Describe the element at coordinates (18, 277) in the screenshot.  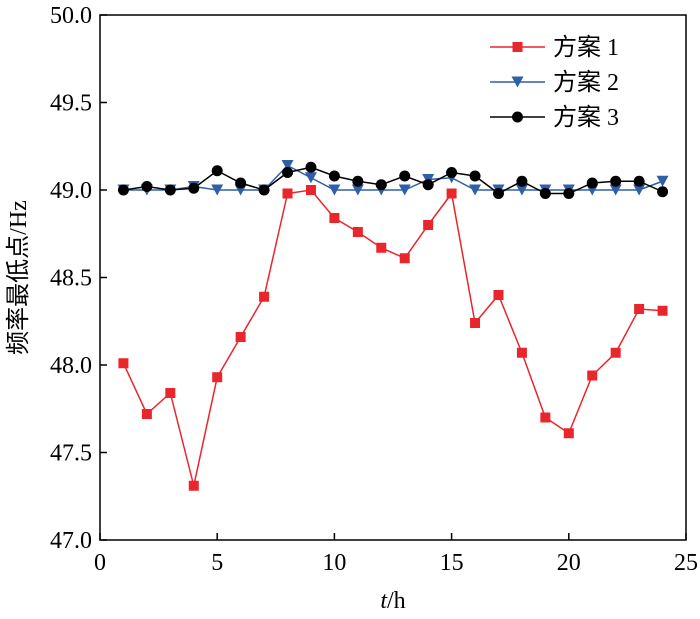
I see `y-axis-label: 频率最低点/Hz` at that location.